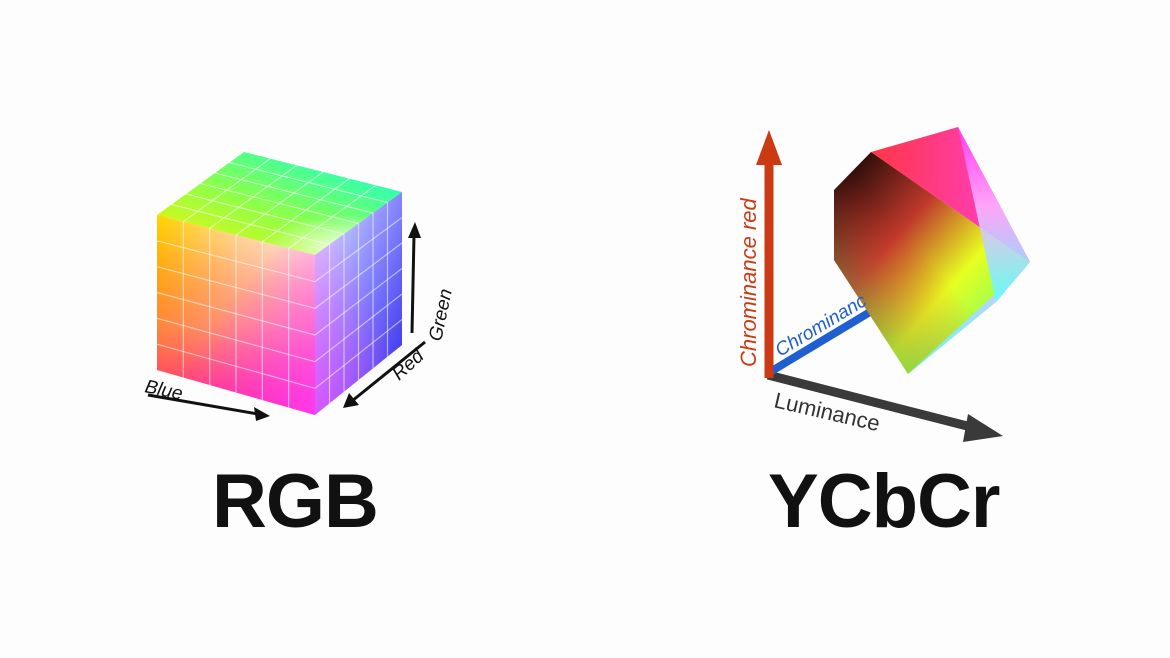  Describe the element at coordinates (208, 407) in the screenshot. I see `rgb-blue-axis-arrow` at that location.